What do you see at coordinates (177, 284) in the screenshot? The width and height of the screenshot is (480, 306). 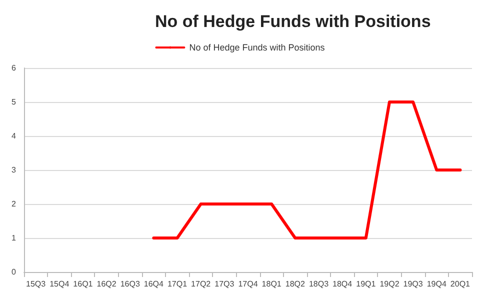 I see `x-tick-label: 17Q1` at bounding box center [177, 284].